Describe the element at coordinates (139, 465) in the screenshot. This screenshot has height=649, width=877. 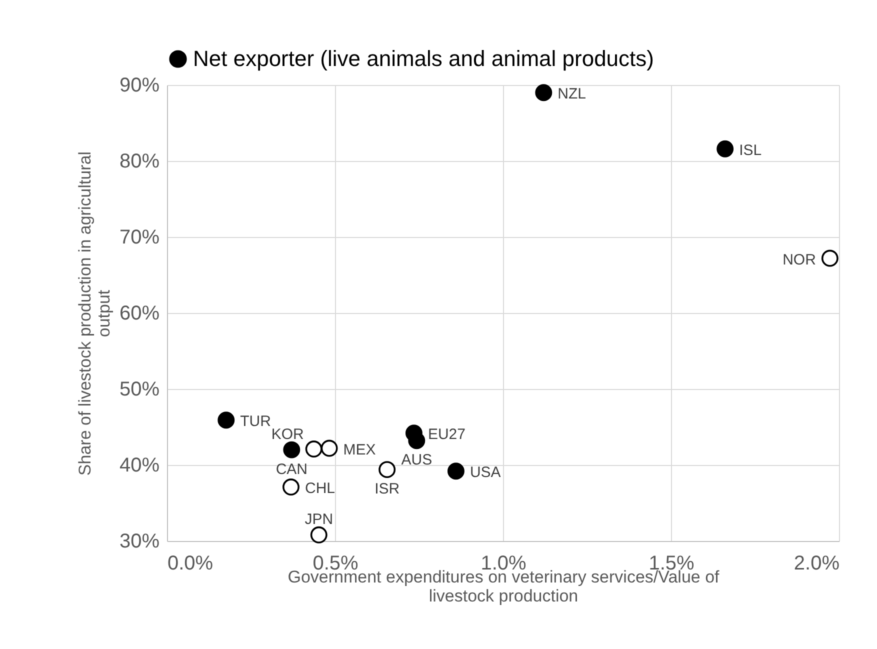
I see `y-tick-label: 40%` at that location.